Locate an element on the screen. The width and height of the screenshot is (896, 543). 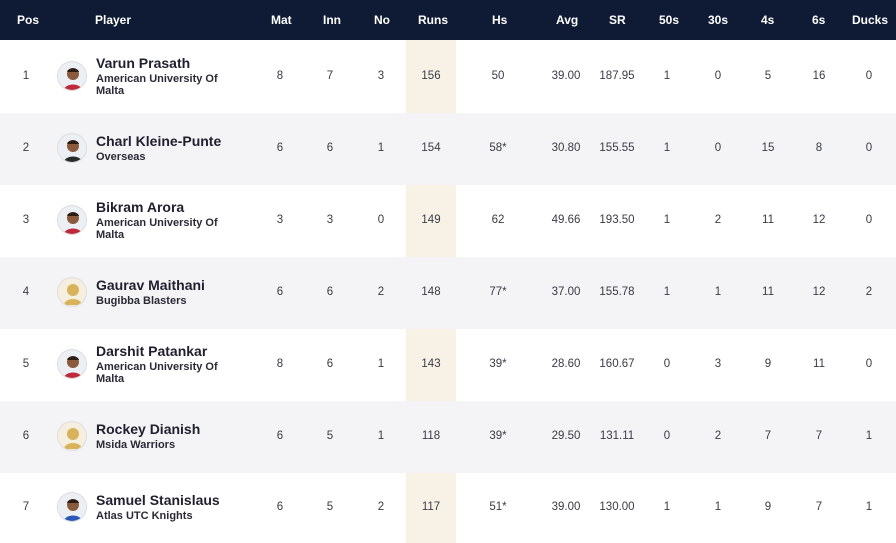
cell-thirties: 3 is located at coordinates (718, 364).